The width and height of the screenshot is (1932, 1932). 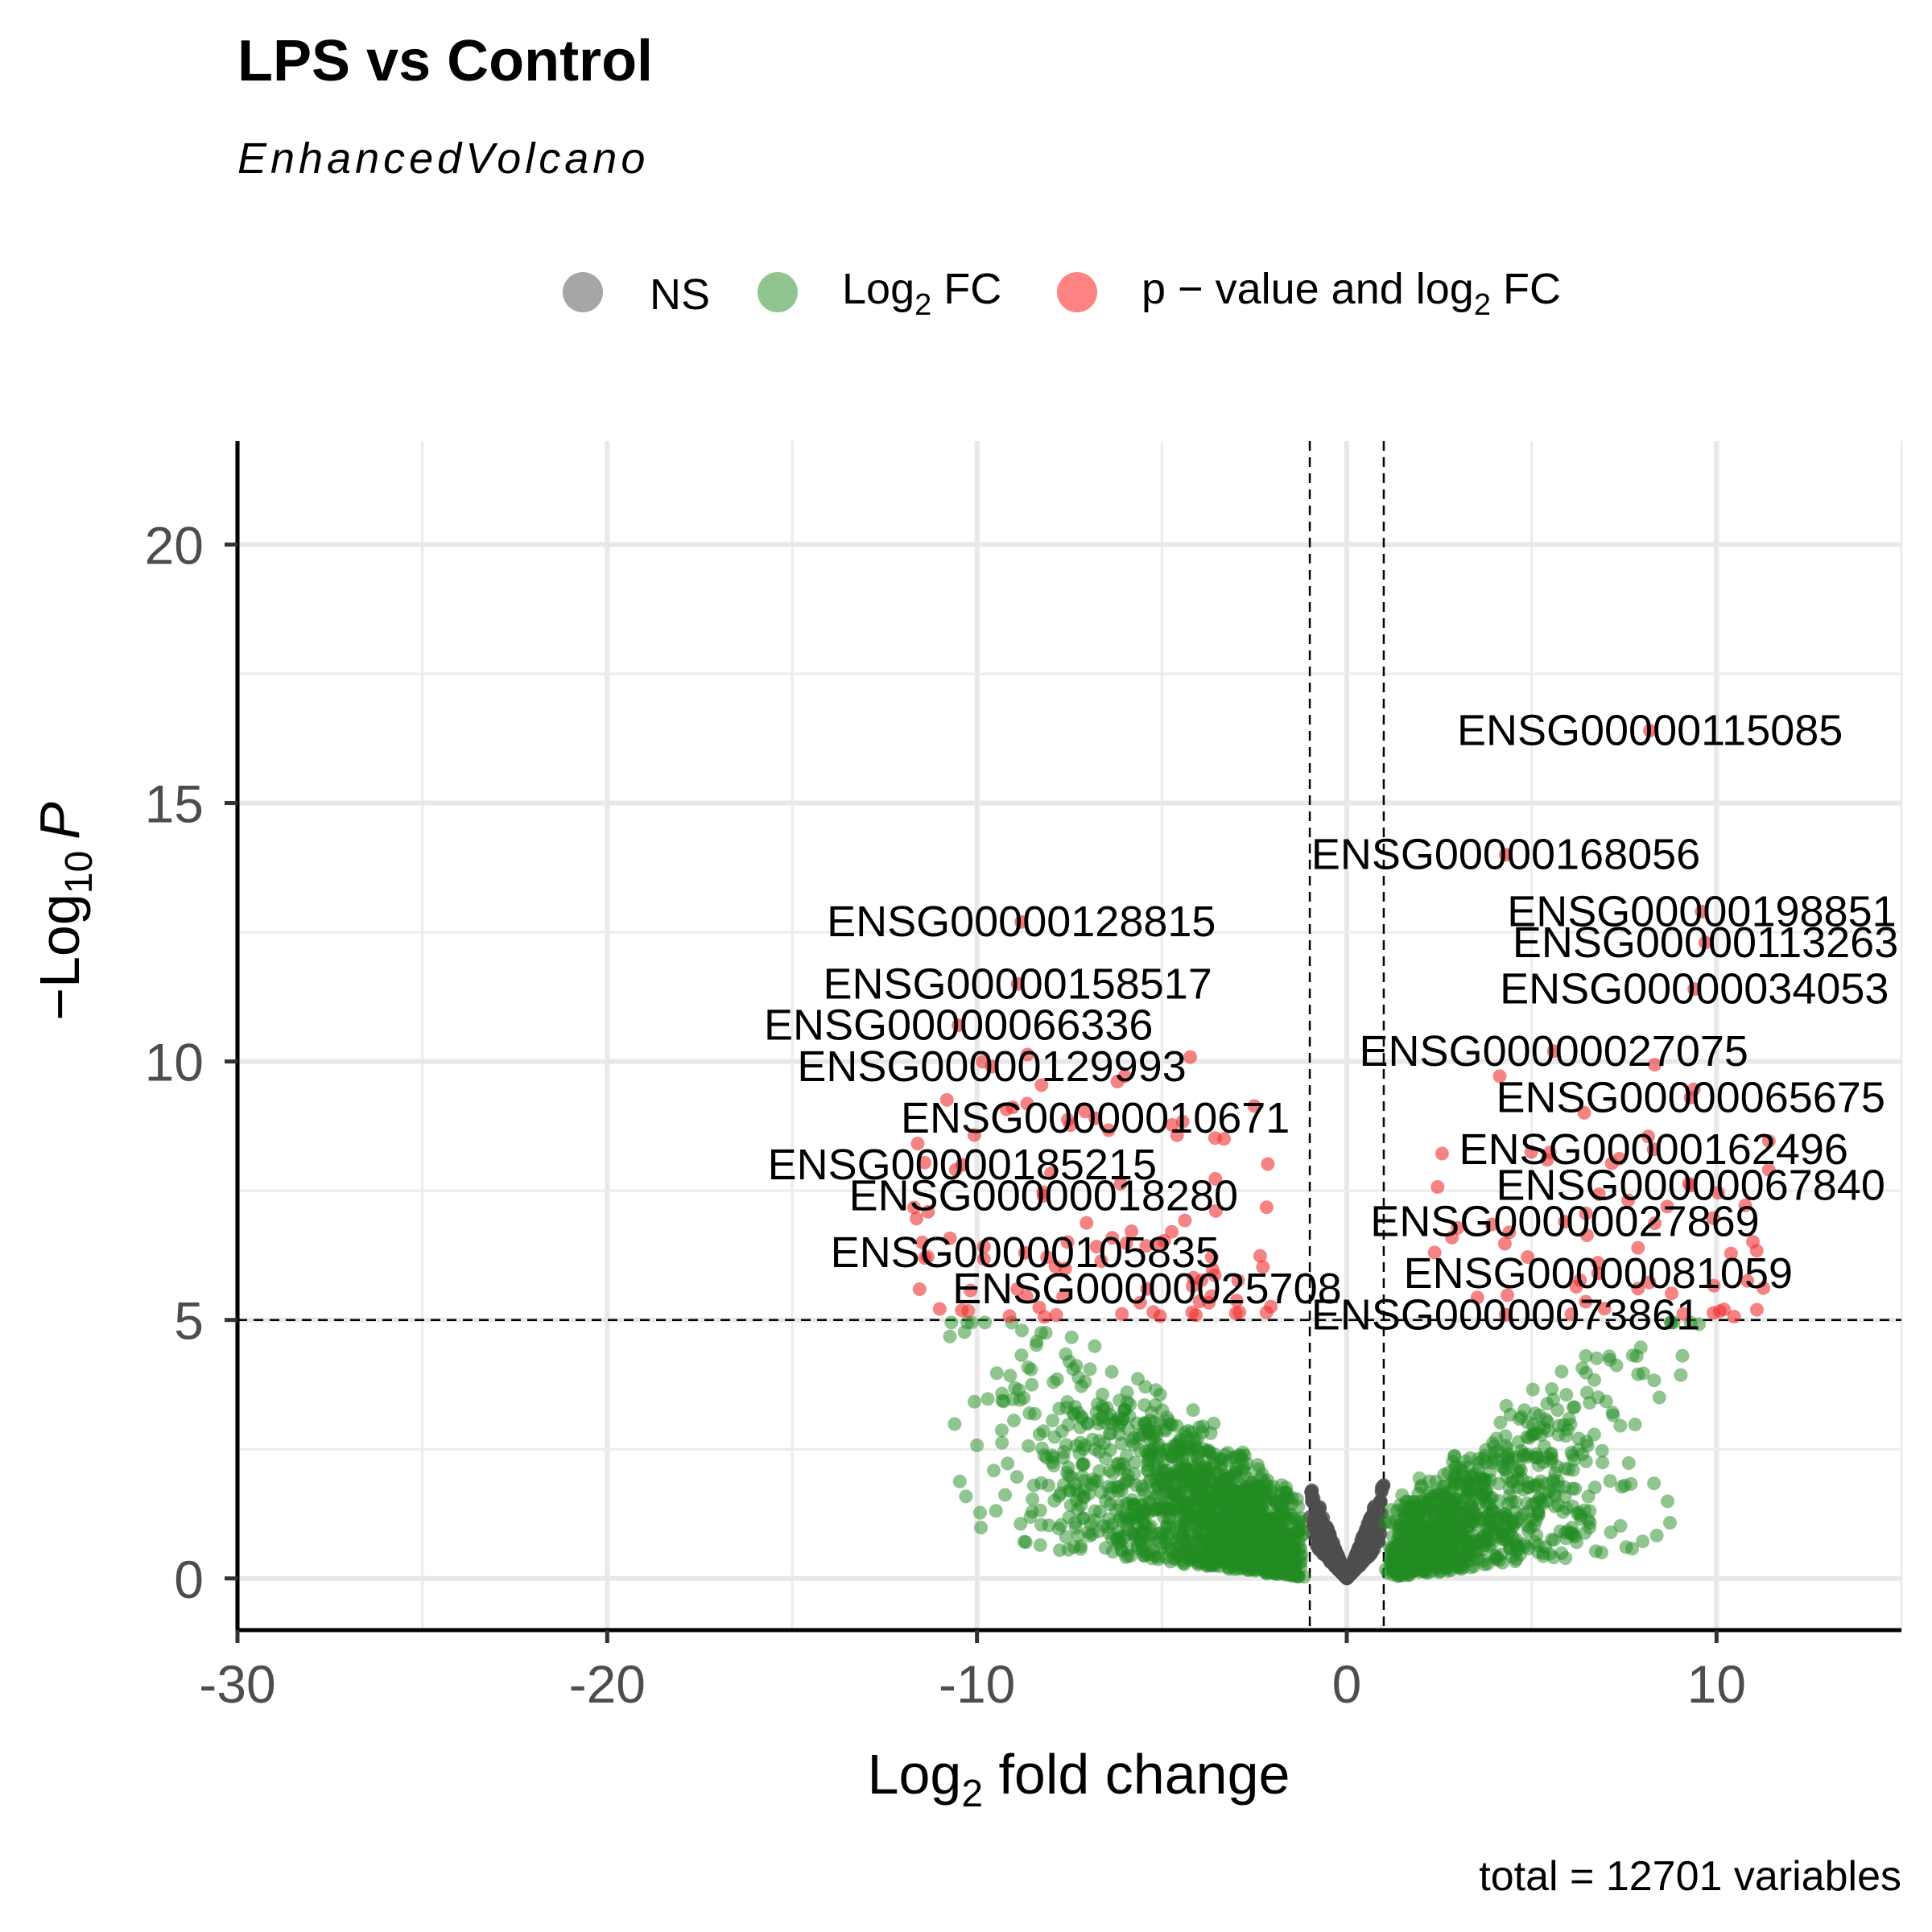 I want to click on caption: total = 12701 variables, so click(x=1690, y=1876).